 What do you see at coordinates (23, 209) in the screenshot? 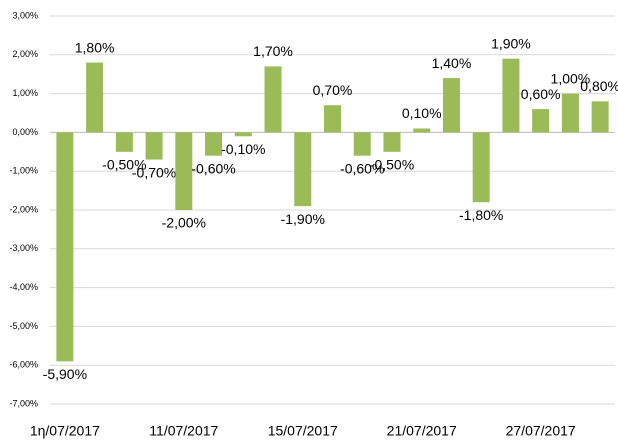
I see `y-tick-label: -2,00%` at bounding box center [23, 209].